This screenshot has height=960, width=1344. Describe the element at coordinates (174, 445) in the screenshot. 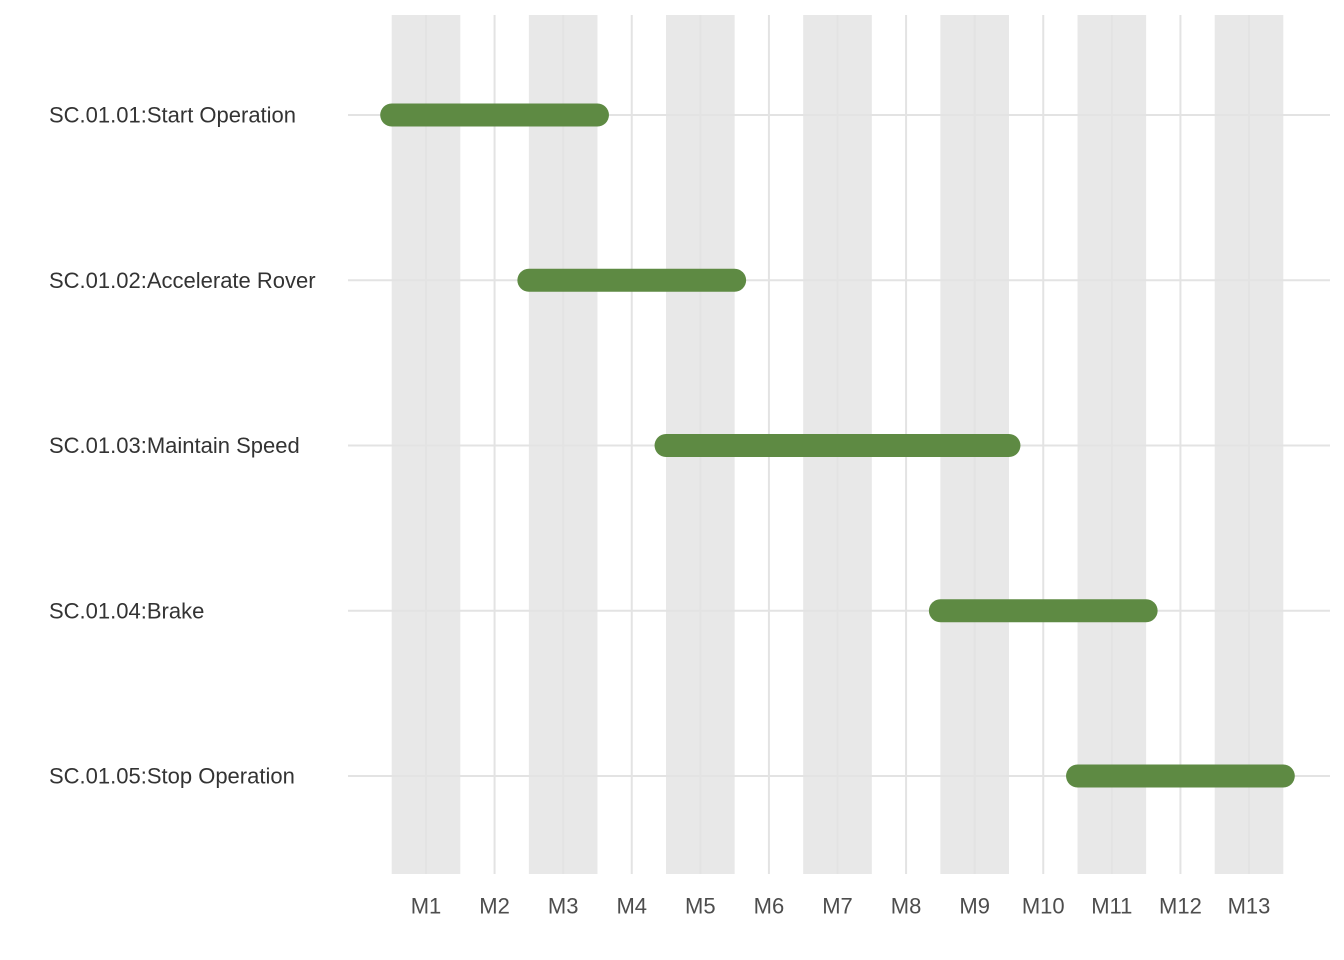

I see `task-label: SC.01.03:Maintain Speed` at that location.